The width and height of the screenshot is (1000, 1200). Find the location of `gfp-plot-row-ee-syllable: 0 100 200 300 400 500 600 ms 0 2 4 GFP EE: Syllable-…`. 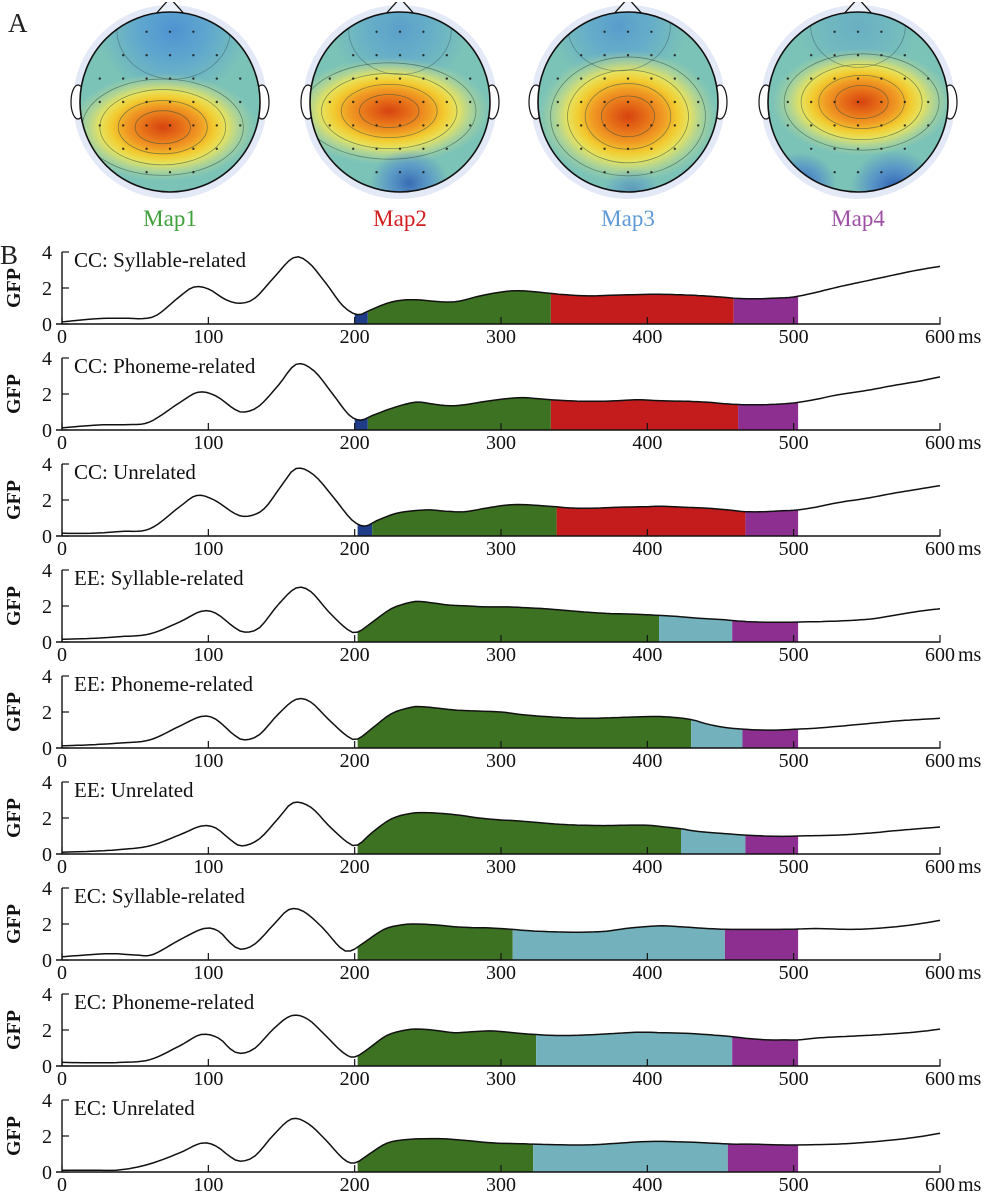

gfp-plot-row-ee-syllable: 0 100 200 300 400 500 600 ms 0 2 4 GFP EE: Syllable-… is located at coordinates (500, 611).